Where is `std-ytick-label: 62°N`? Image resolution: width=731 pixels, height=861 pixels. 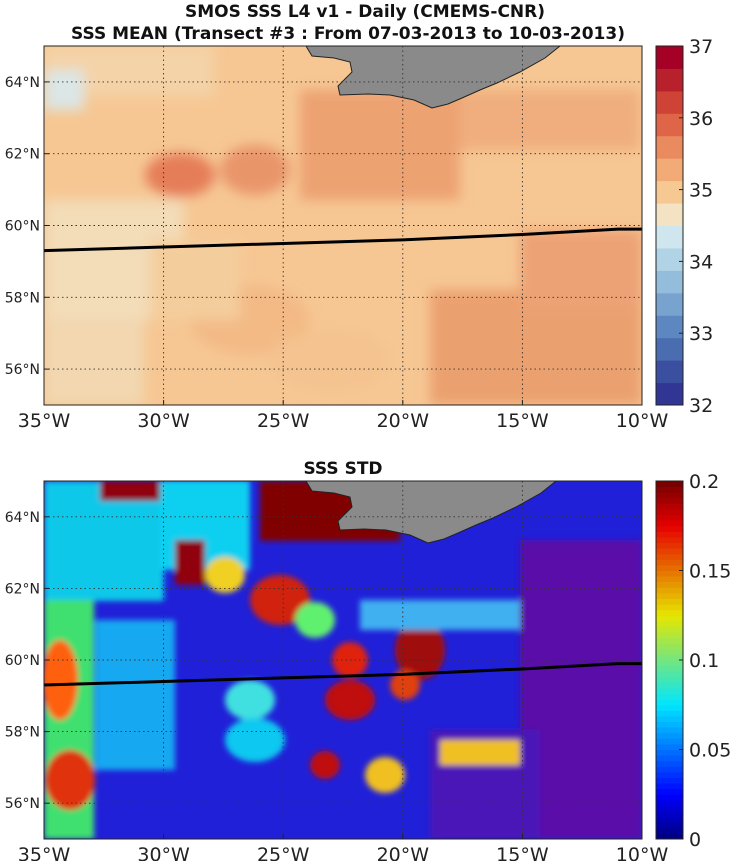 std-ytick-label: 62°N is located at coordinates (22, 589).